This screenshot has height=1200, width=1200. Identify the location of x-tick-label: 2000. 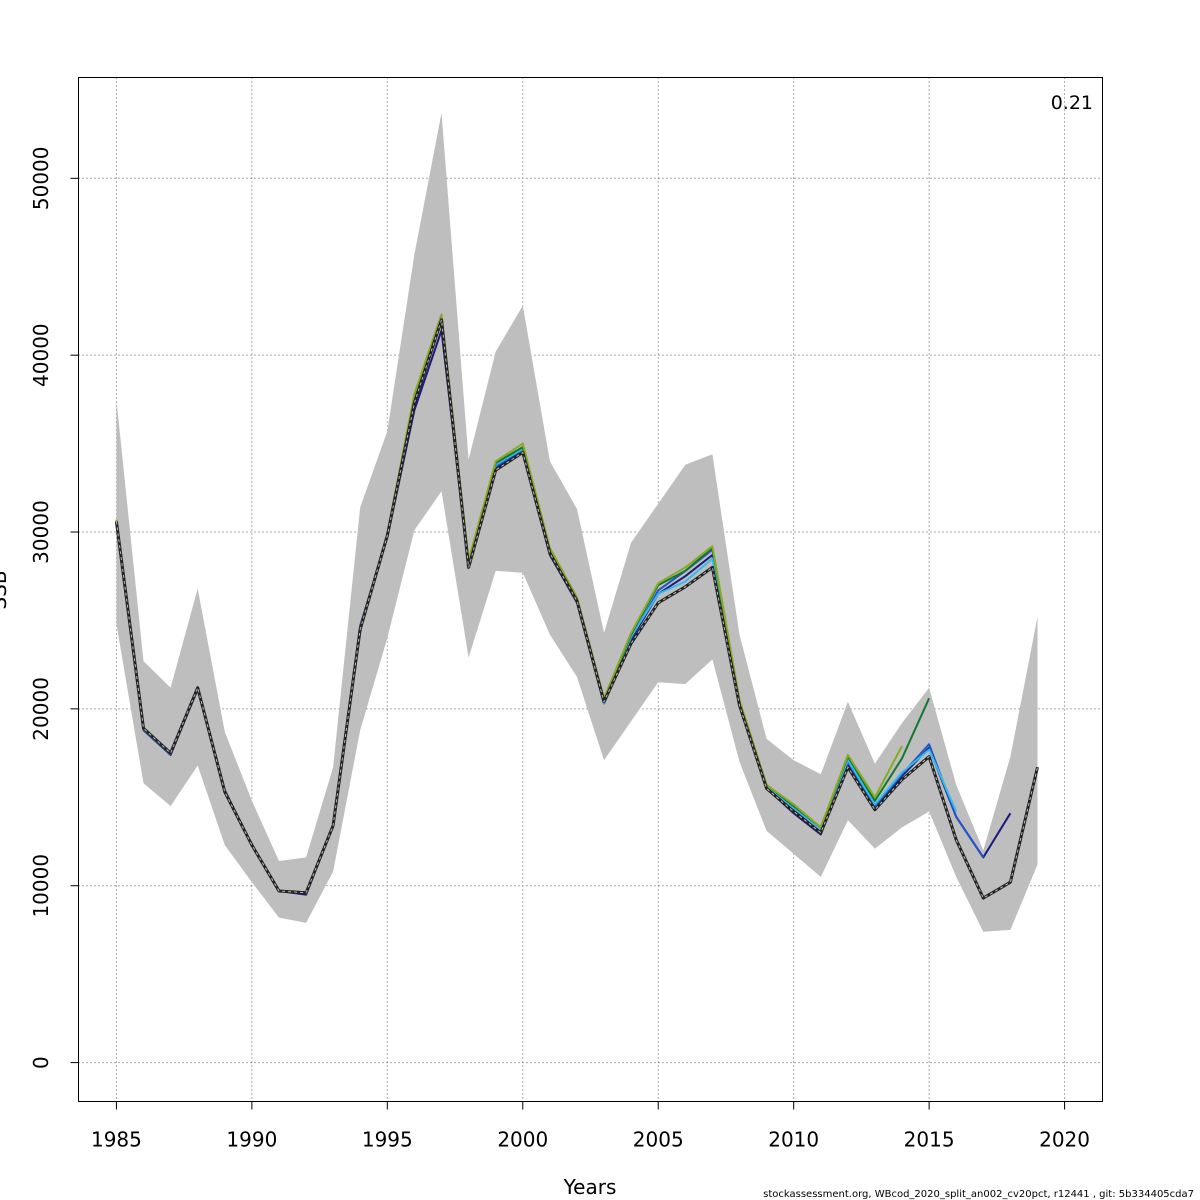
(522, 1140).